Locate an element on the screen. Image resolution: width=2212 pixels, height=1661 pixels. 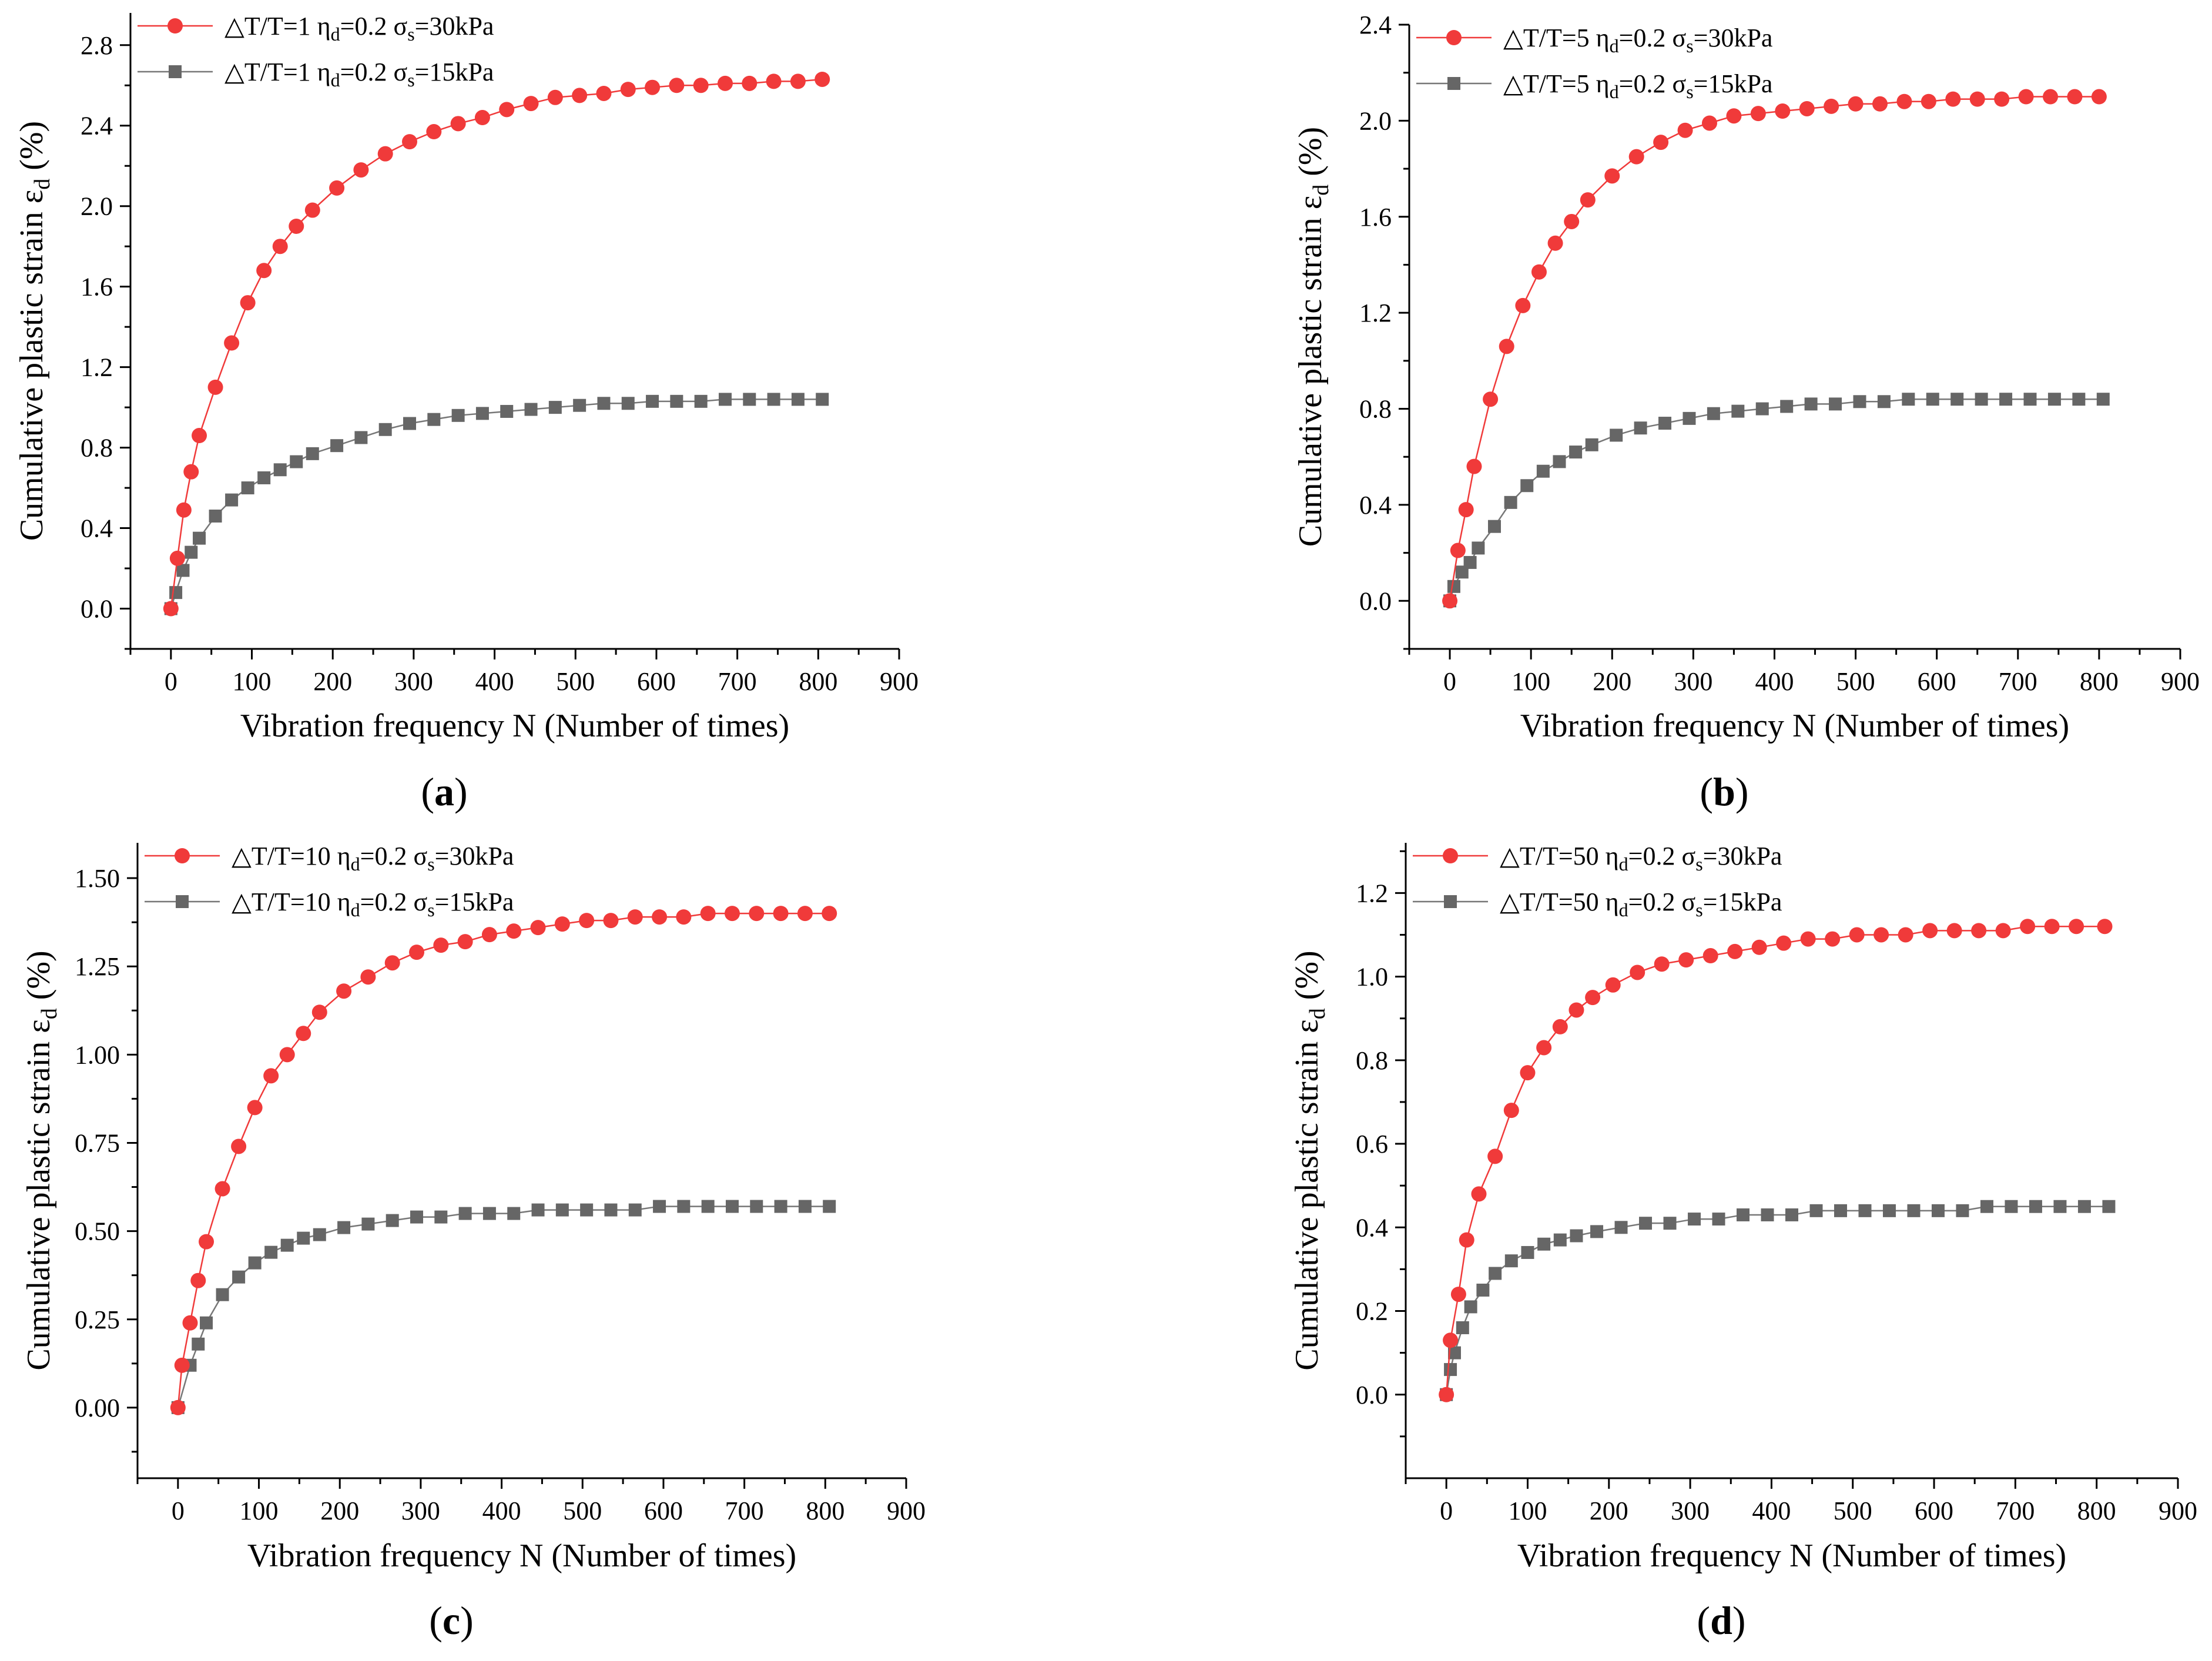
y-tick-label: 0.8 is located at coordinates (1372, 1061).